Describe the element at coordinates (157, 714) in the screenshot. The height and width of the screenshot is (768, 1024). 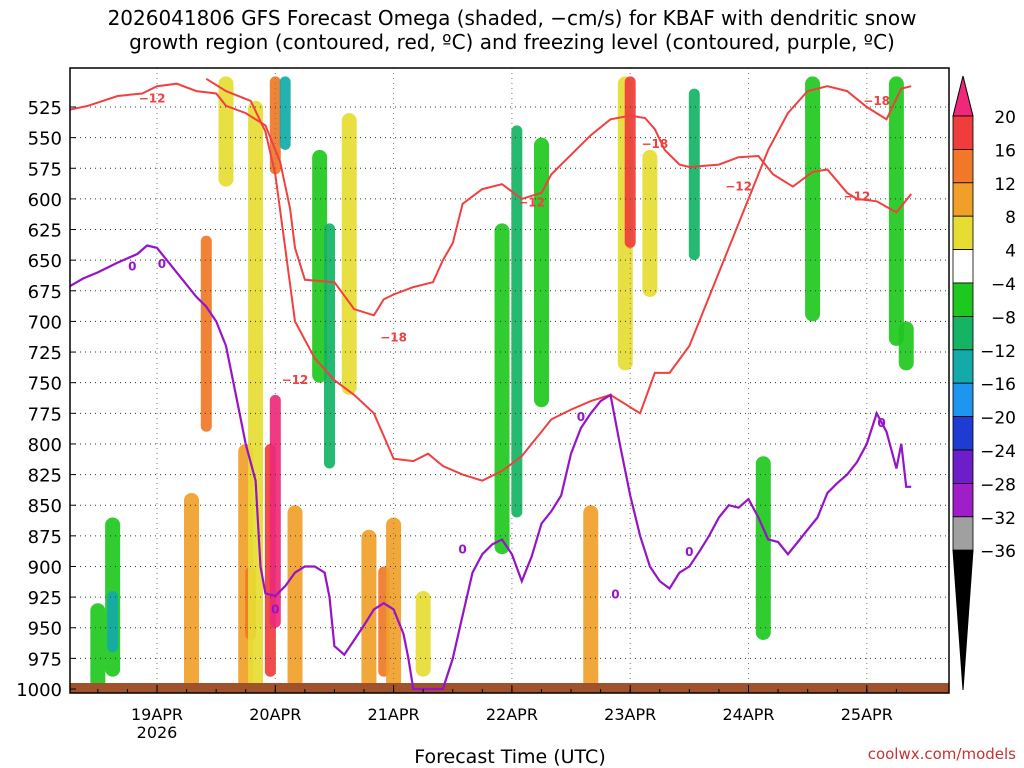
I see `x-tick-label: 19APR` at that location.